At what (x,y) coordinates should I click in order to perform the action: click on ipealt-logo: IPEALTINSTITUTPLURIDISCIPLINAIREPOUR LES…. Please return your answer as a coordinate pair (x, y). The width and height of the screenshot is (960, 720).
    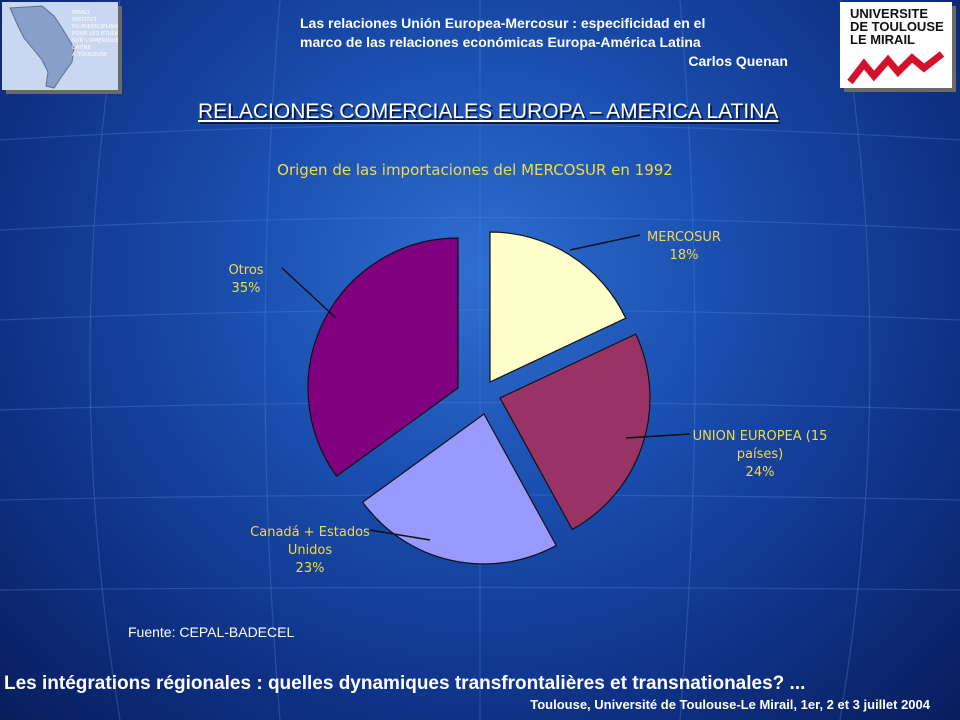
    Looking at the image, I should click on (65, 46).